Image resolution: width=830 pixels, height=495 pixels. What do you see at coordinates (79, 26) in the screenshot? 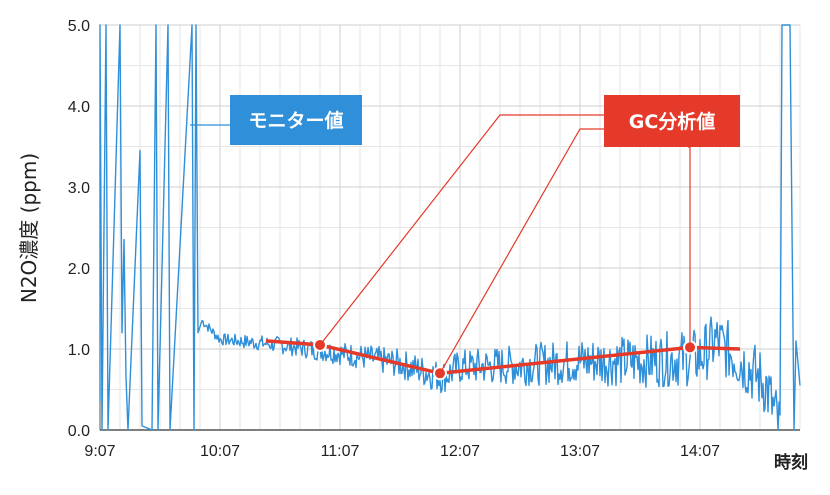
I see `y-tick-label: 5.0` at bounding box center [79, 26].